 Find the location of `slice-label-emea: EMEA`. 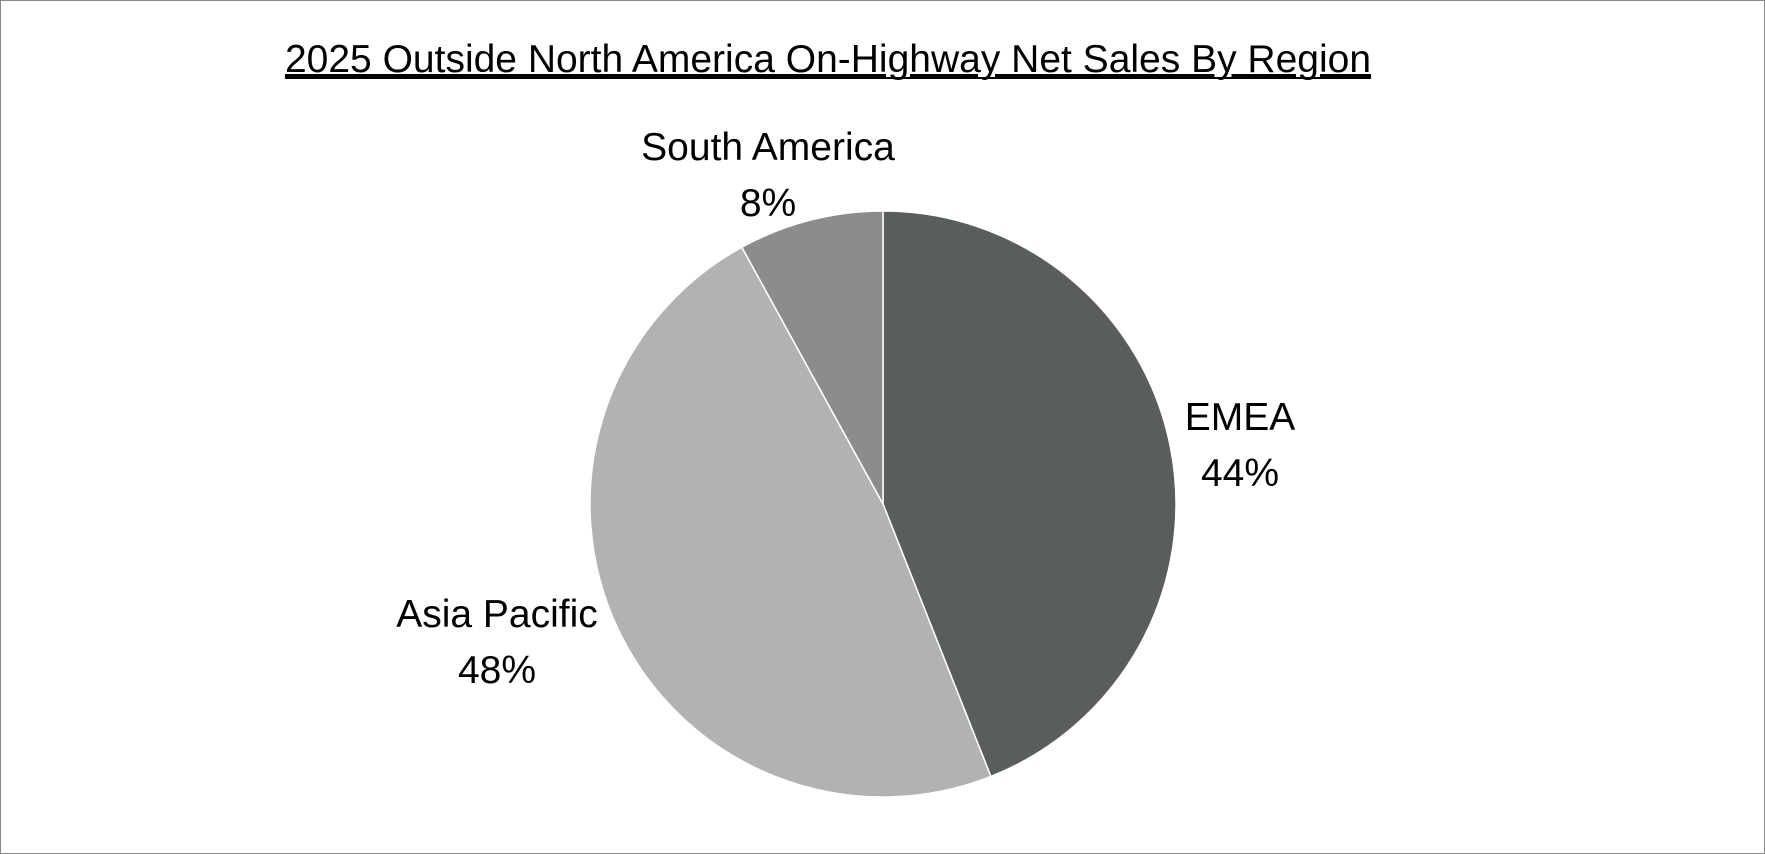

slice-label-emea: EMEA is located at coordinates (1240, 417).